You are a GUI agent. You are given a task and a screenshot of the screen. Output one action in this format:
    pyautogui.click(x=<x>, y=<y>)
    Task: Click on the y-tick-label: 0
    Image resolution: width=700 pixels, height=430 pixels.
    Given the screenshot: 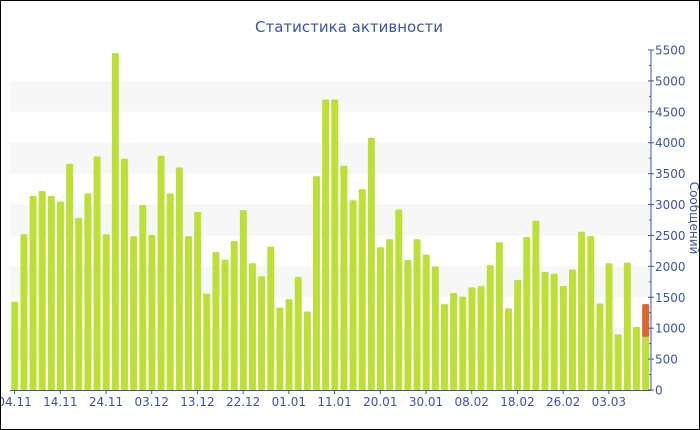 What is the action you would take?
    pyautogui.click(x=659, y=391)
    